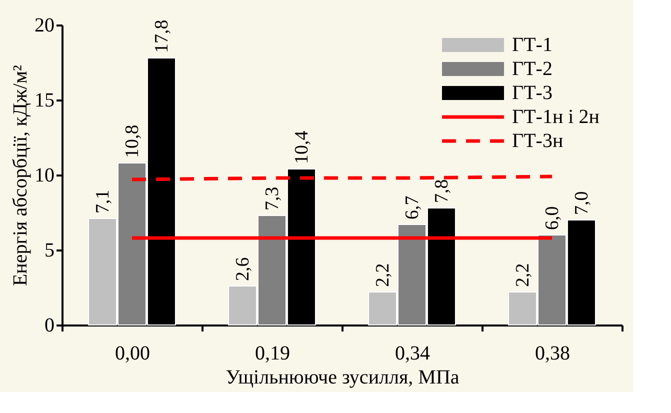 Image resolution: width=671 pixels, height=413 pixels. Describe the element at coordinates (556, 117) in the screenshot. I see `legend-label: ГТ-1н і 2н` at that location.